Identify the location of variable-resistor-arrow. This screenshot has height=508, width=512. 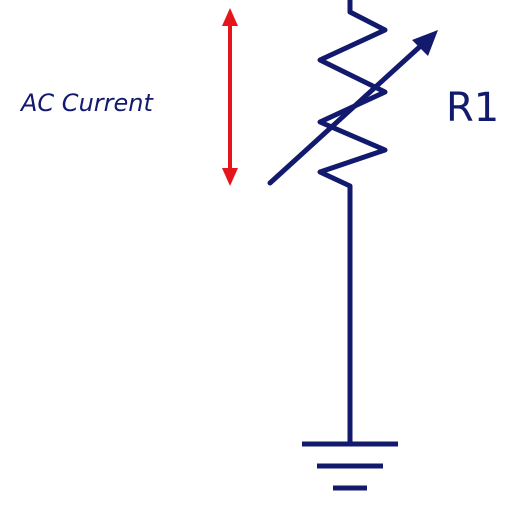
(352, 108).